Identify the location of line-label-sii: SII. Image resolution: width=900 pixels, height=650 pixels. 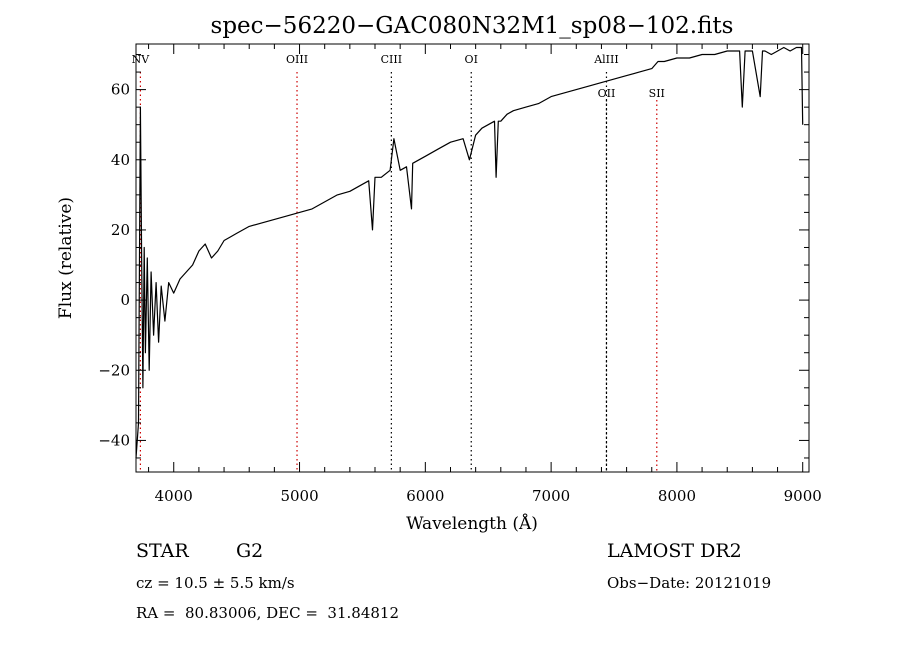
(657, 93).